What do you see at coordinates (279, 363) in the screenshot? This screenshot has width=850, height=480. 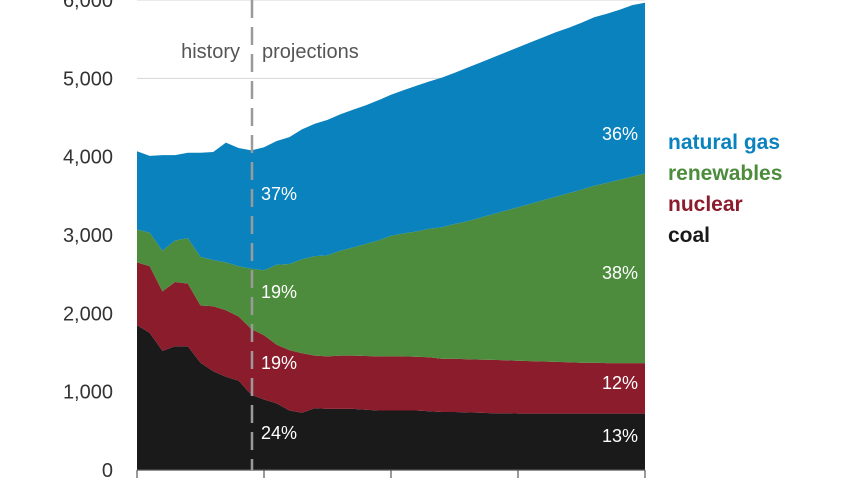 I see `nuclear-start-share: 19%` at bounding box center [279, 363].